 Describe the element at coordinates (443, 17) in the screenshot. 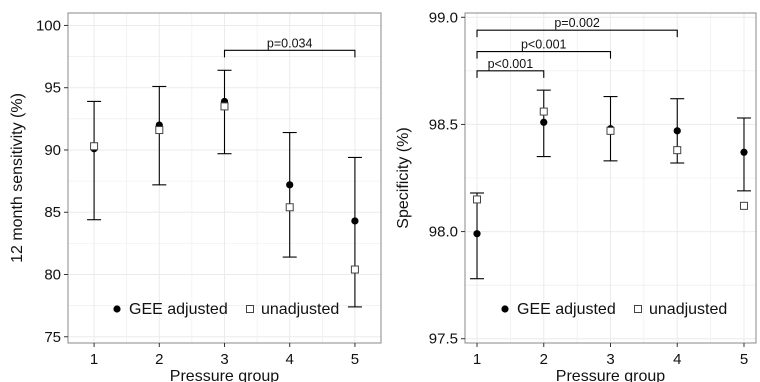

I see `y-tick-label: 99.0` at that location.